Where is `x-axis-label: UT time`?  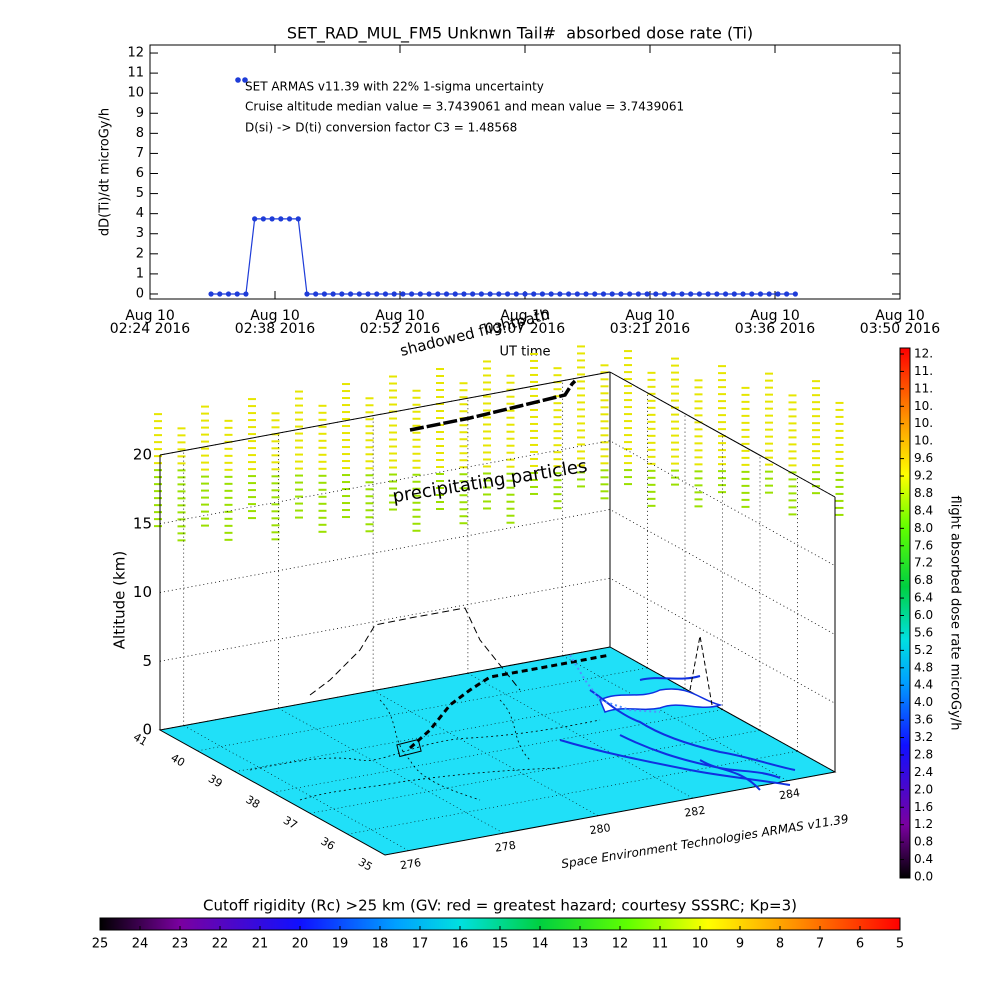
x-axis-label: UT time is located at coordinates (525, 352).